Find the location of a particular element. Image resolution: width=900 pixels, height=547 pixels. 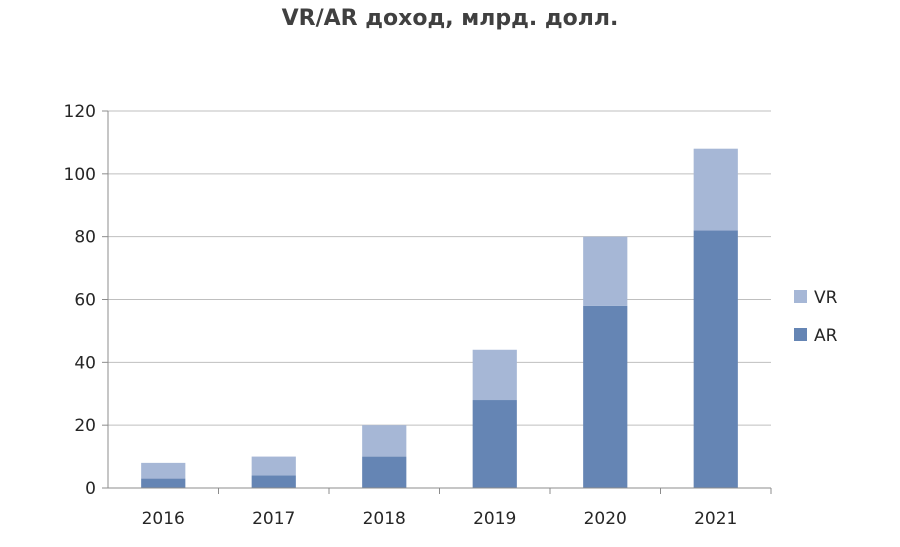

x-tick-label: 2020 is located at coordinates (605, 519).